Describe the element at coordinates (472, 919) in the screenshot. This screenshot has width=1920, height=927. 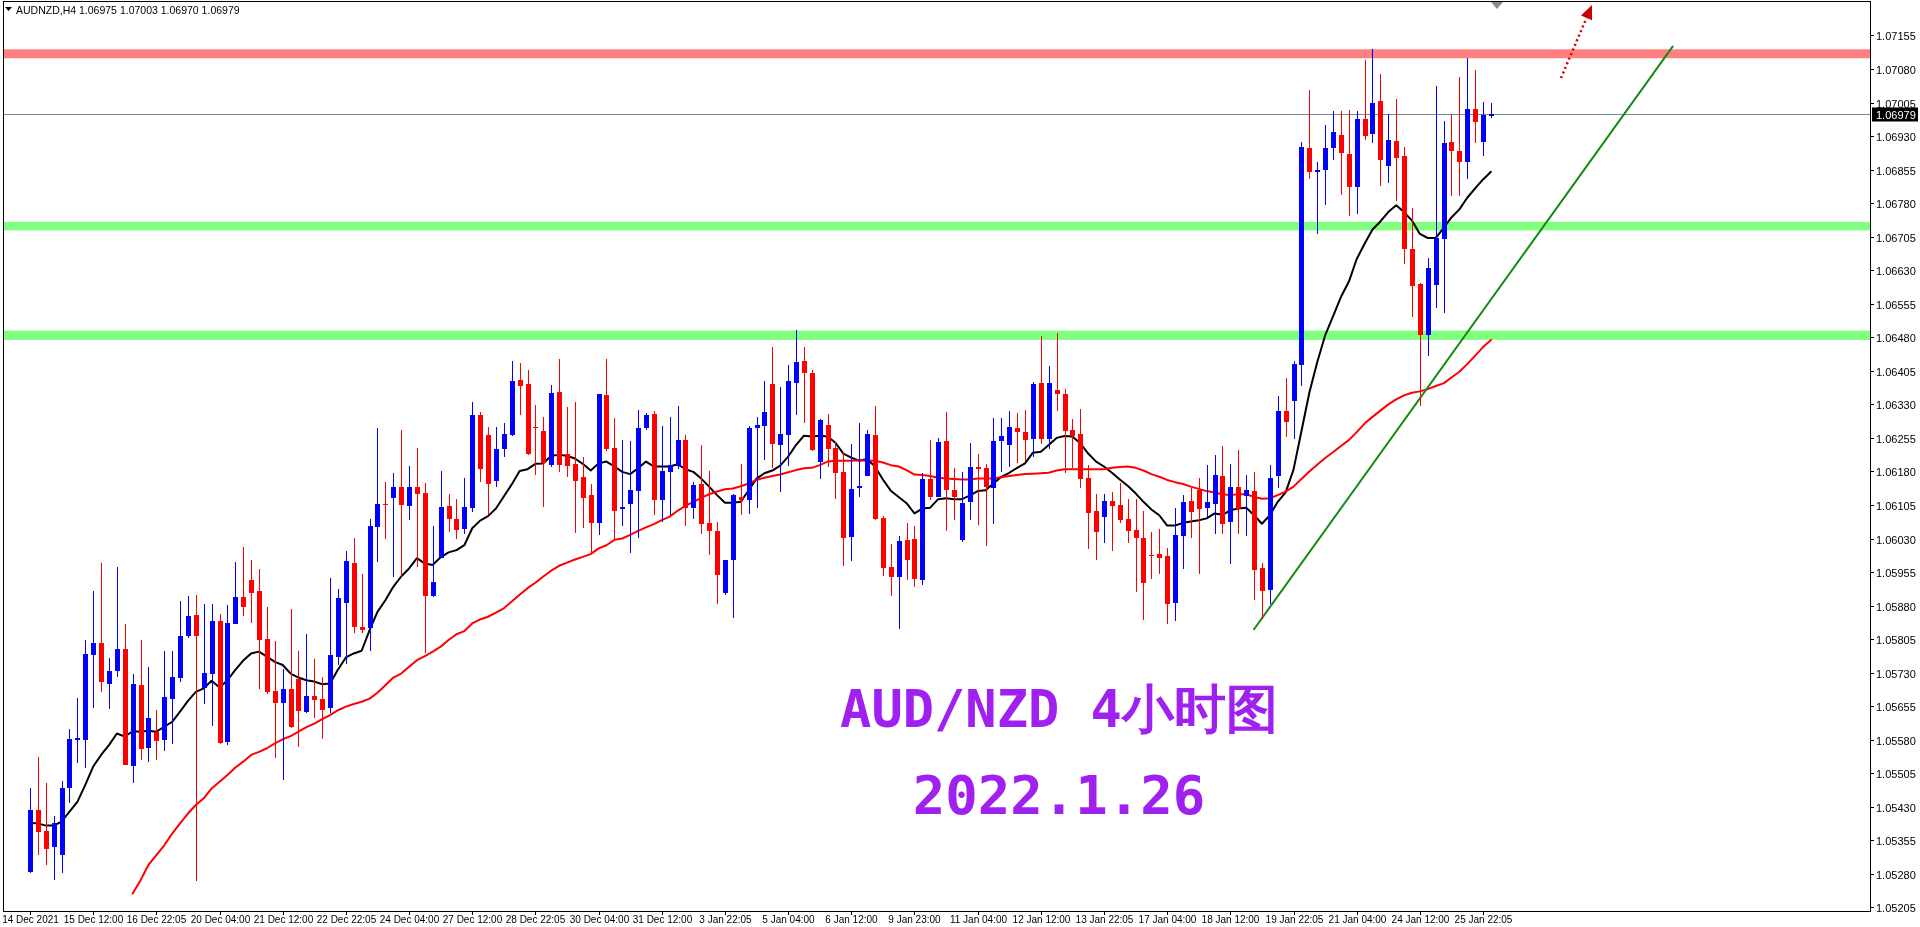
I see `x-tick-label: 27 Dec 12:00` at that location.